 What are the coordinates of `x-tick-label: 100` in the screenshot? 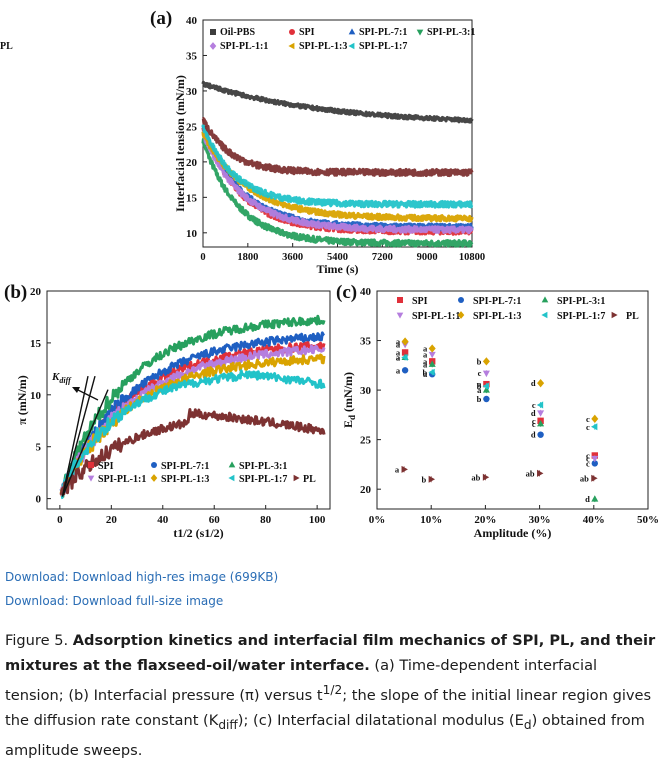 It's located at (317, 520).